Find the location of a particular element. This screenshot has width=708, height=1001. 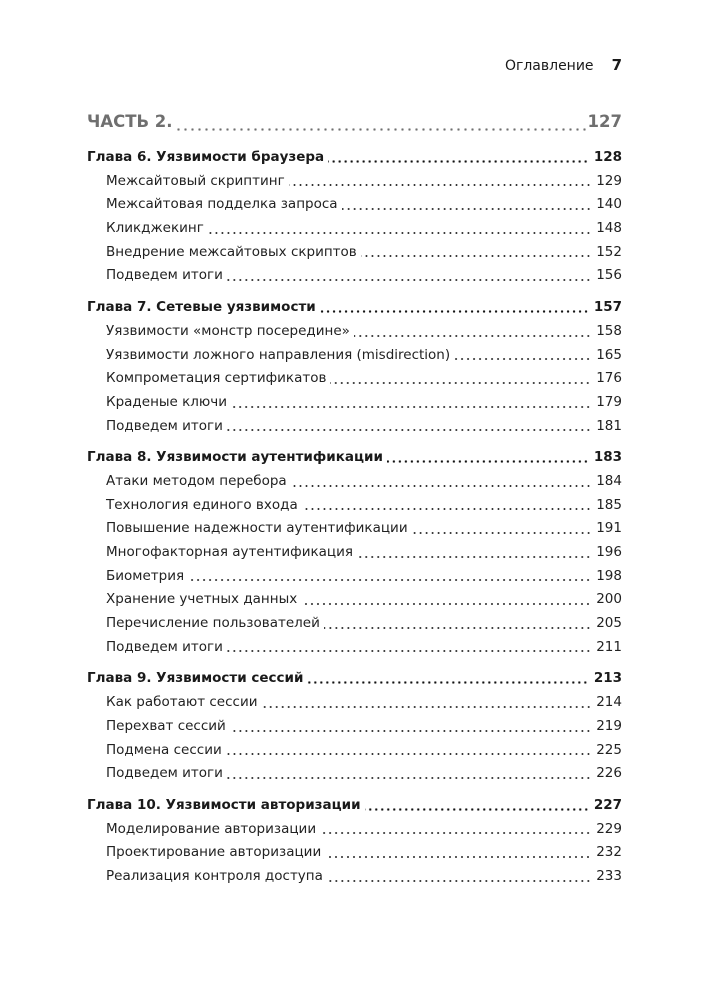

toc-section: Межсайтовый скриптинг 129 is located at coordinates (354, 182).